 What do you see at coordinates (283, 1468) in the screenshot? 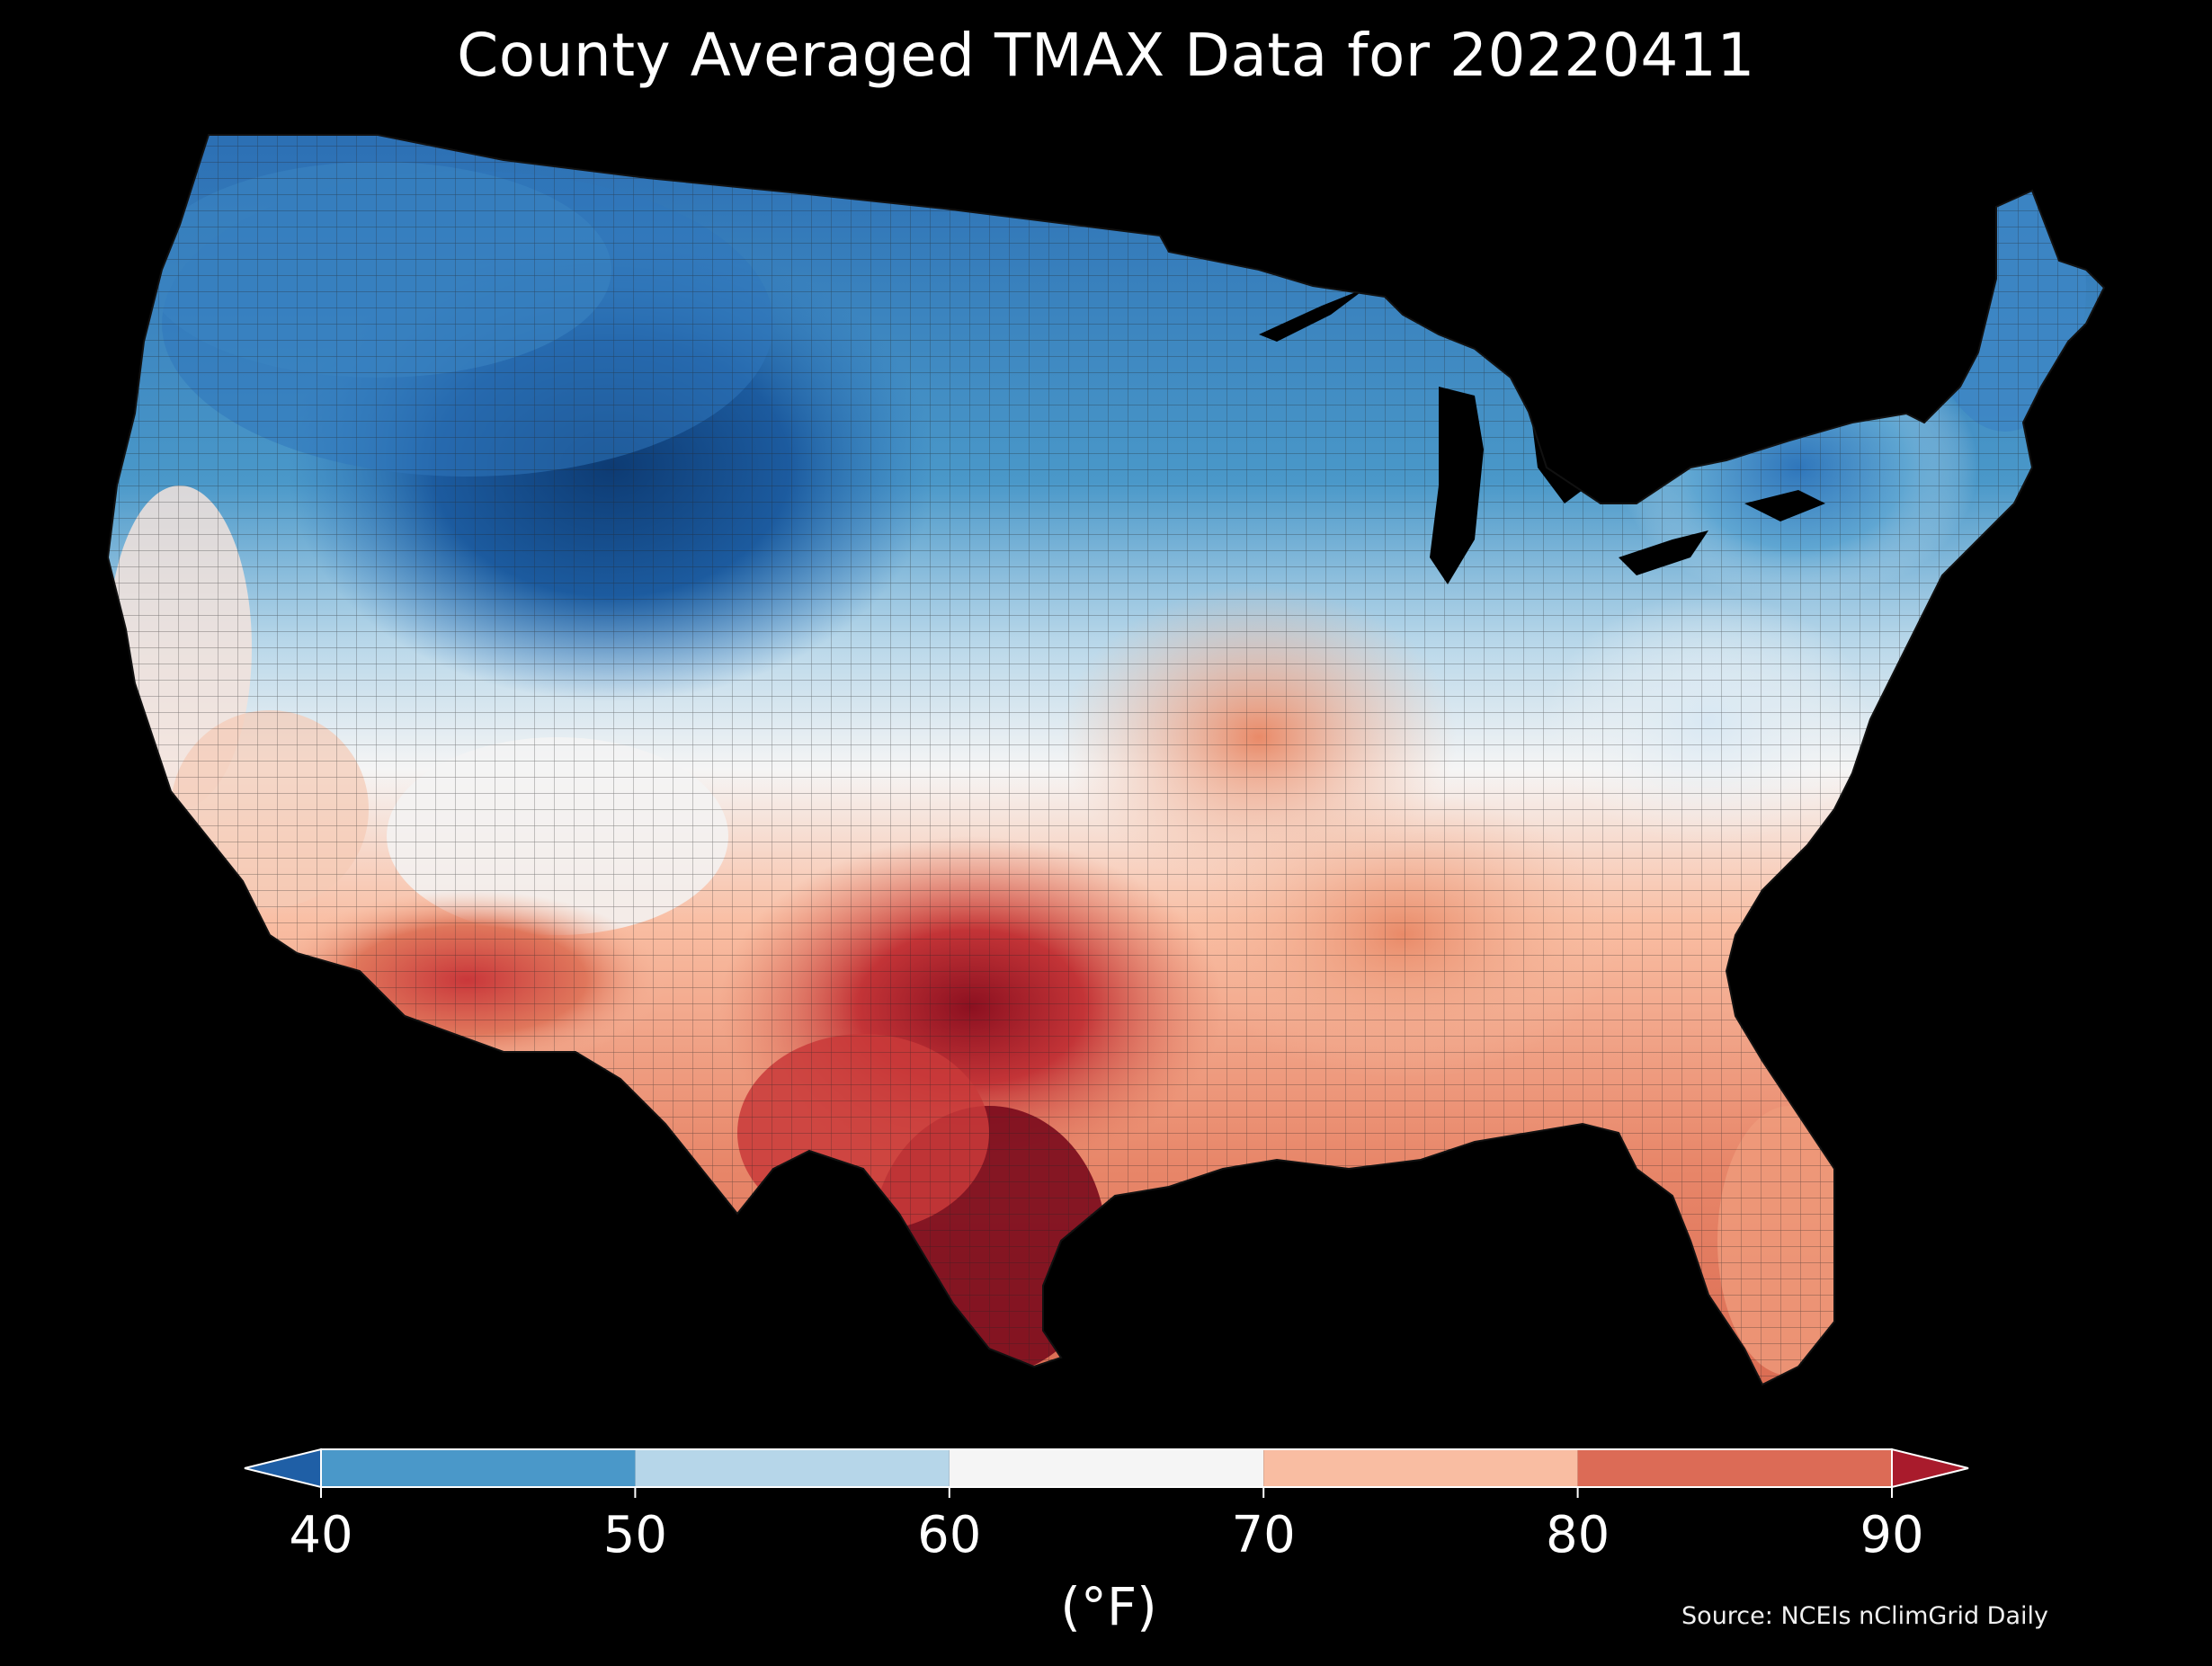
I see `colorbar-under-arrow` at bounding box center [283, 1468].